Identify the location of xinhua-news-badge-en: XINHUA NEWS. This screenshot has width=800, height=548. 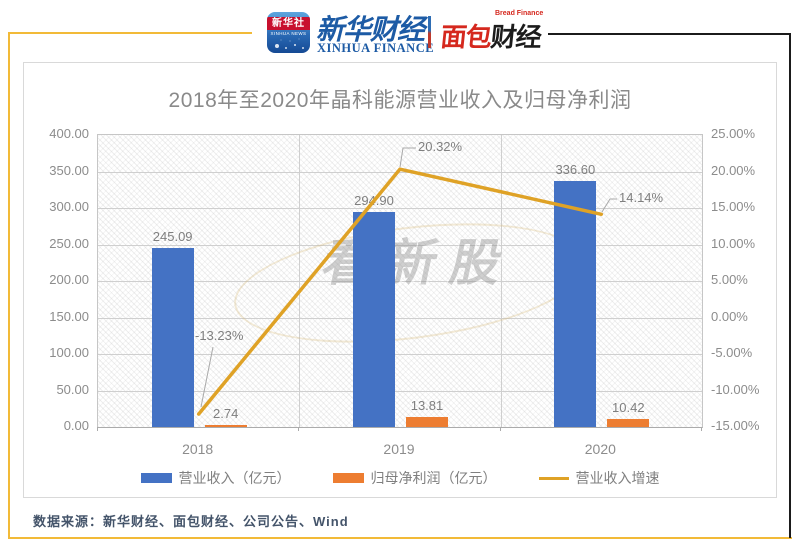
(288, 33).